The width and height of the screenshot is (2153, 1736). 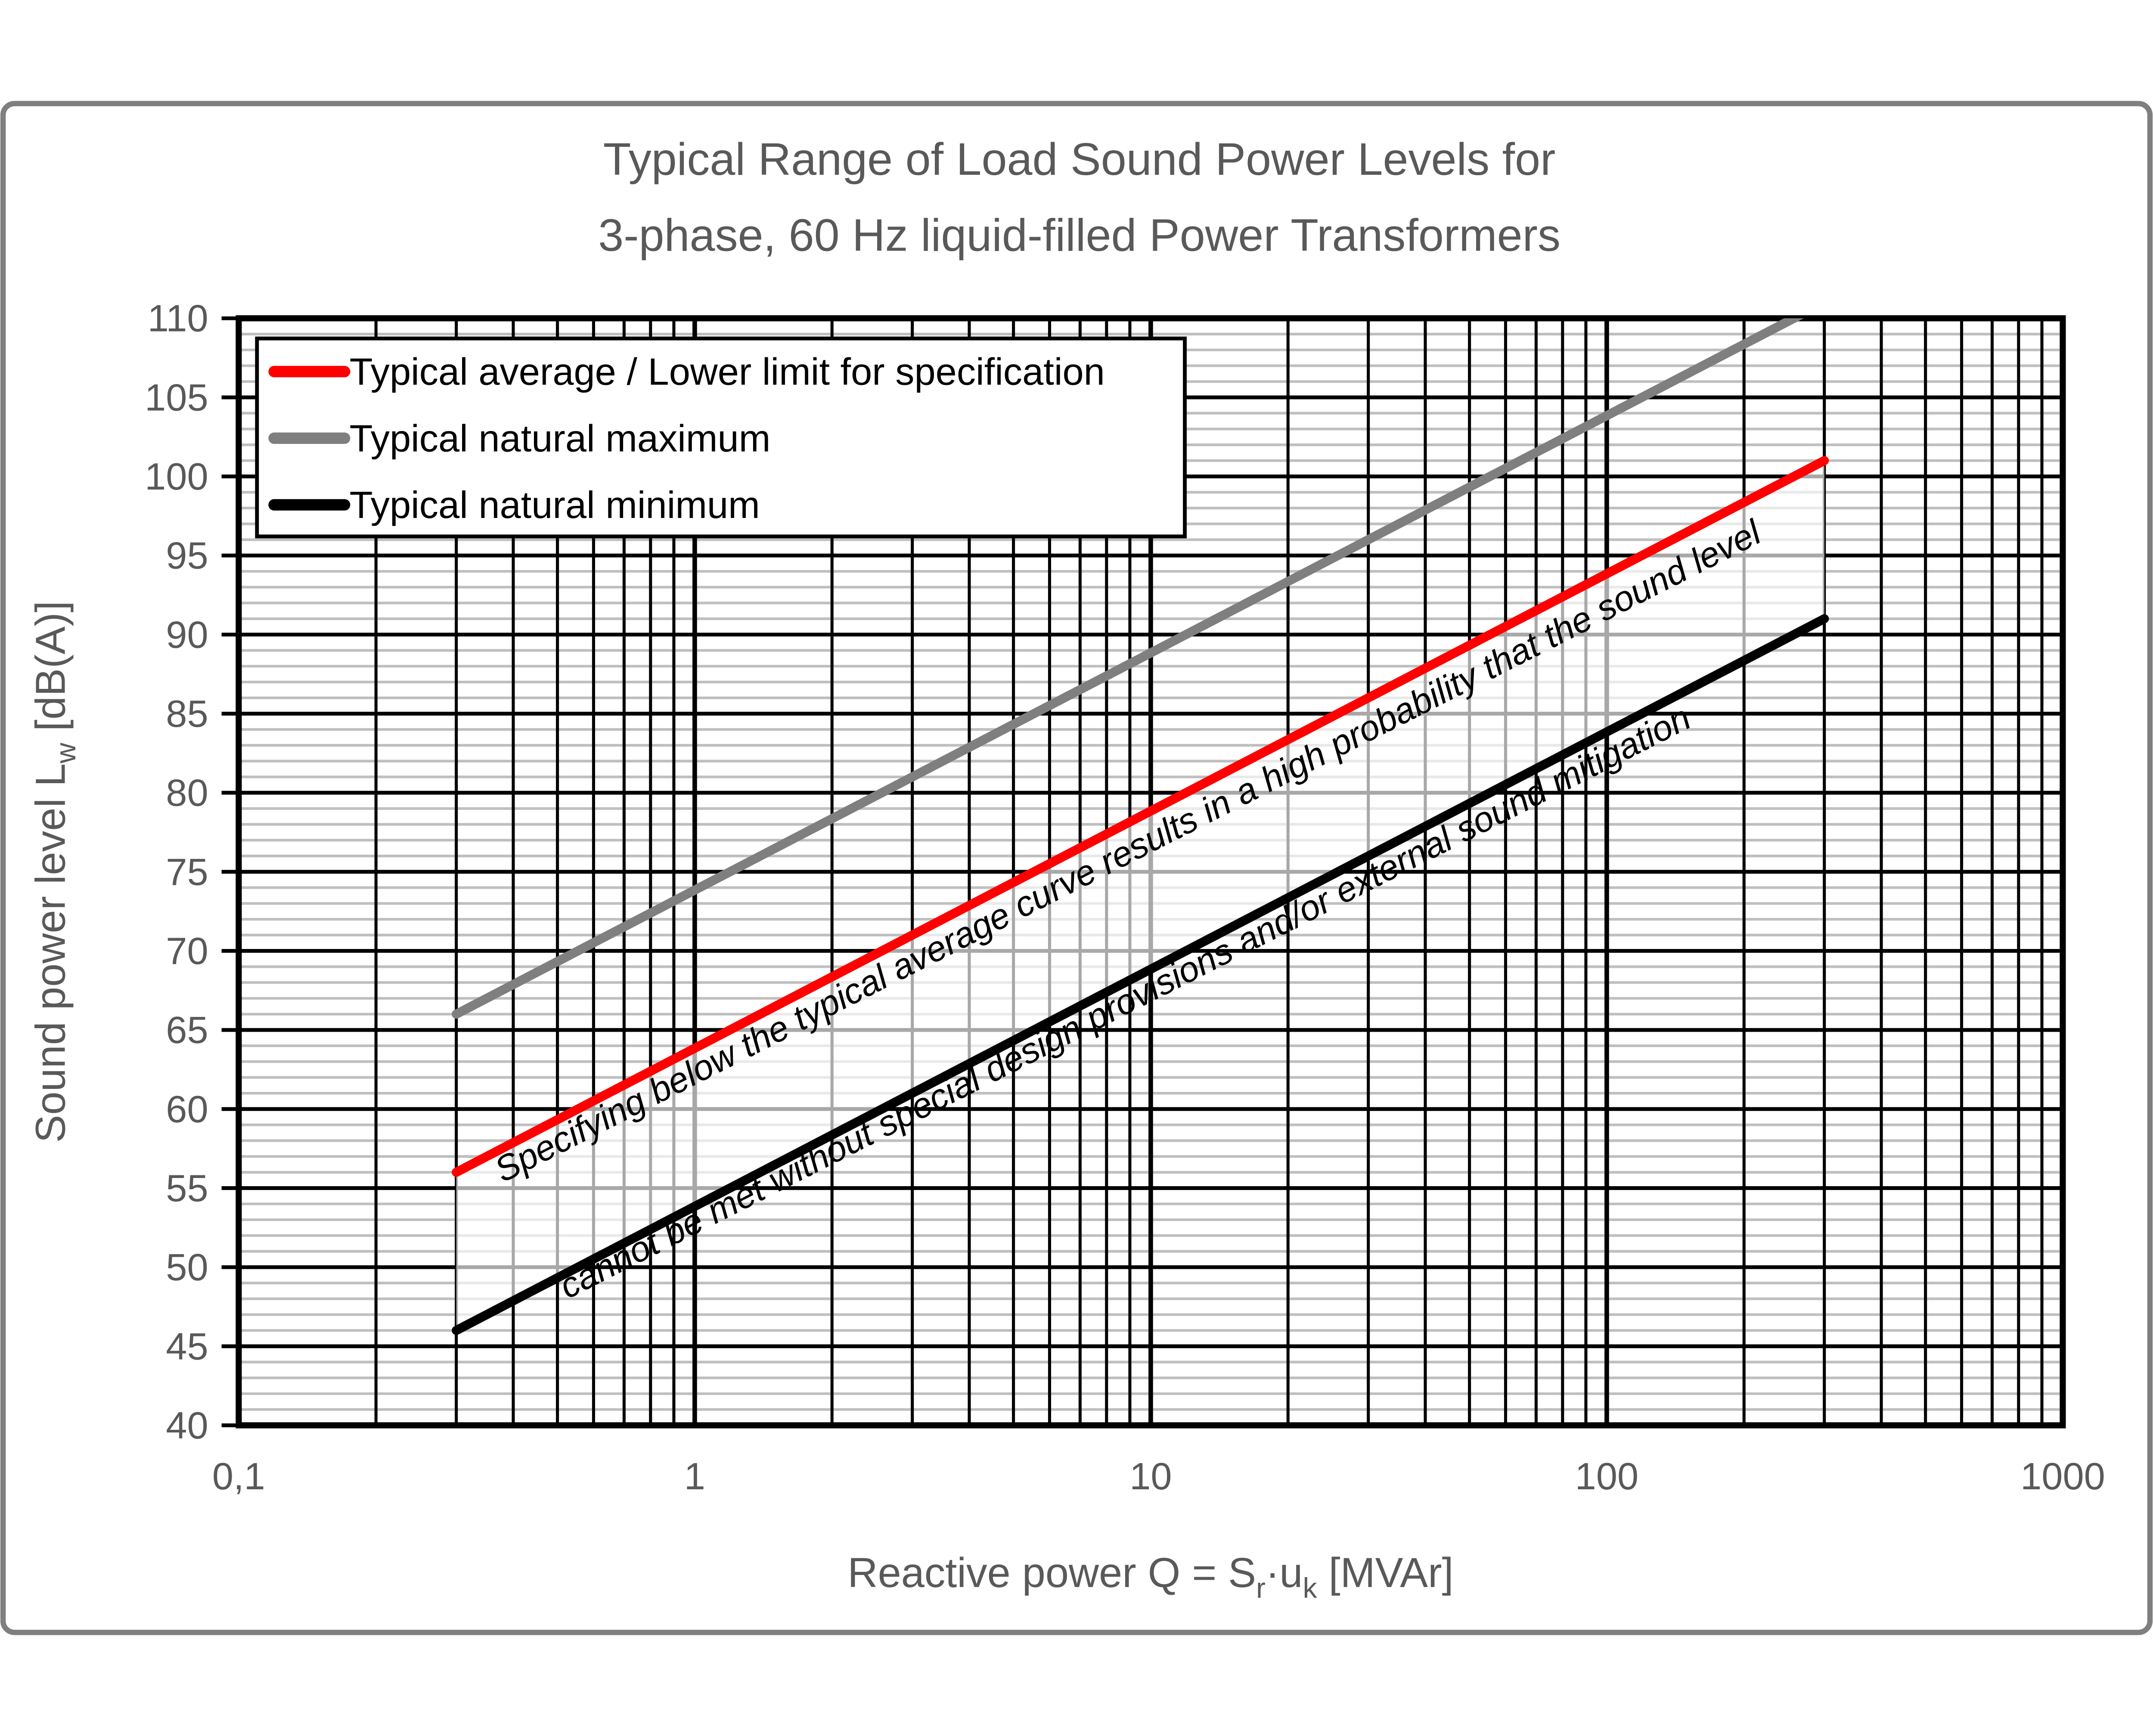 I want to click on x-tick-label-1: 1, so click(x=694, y=1476).